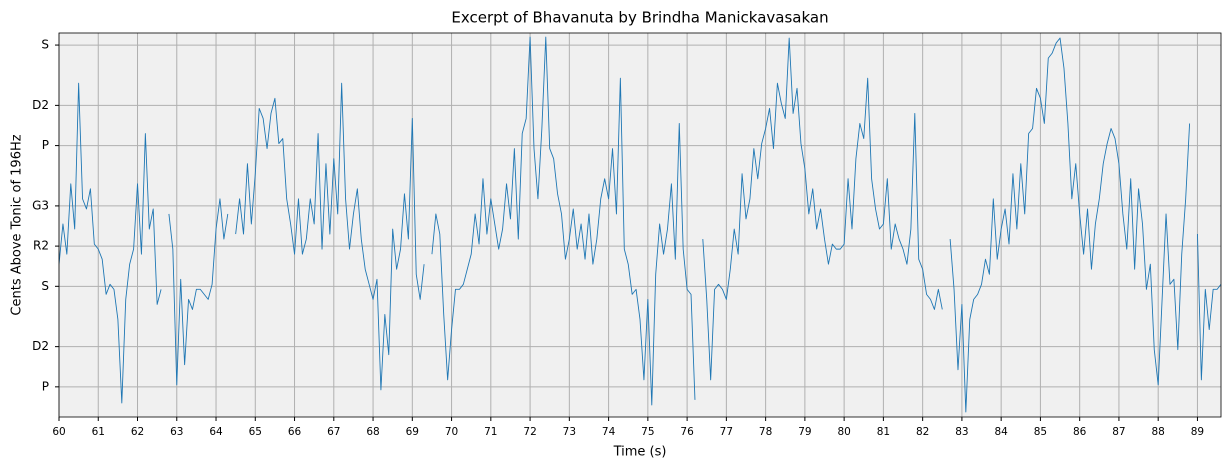 This screenshot has height=473, width=1231. I want to click on x-tick-label: 63, so click(176, 432).